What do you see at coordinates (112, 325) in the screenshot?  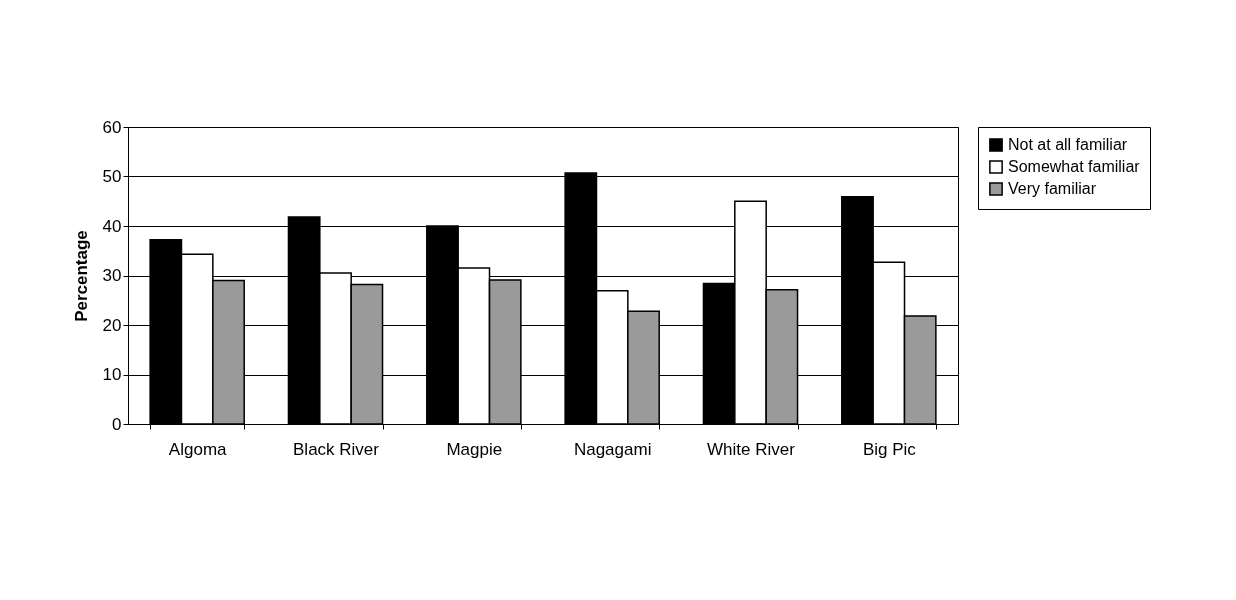 I see `y-tick-label: 20` at bounding box center [112, 325].